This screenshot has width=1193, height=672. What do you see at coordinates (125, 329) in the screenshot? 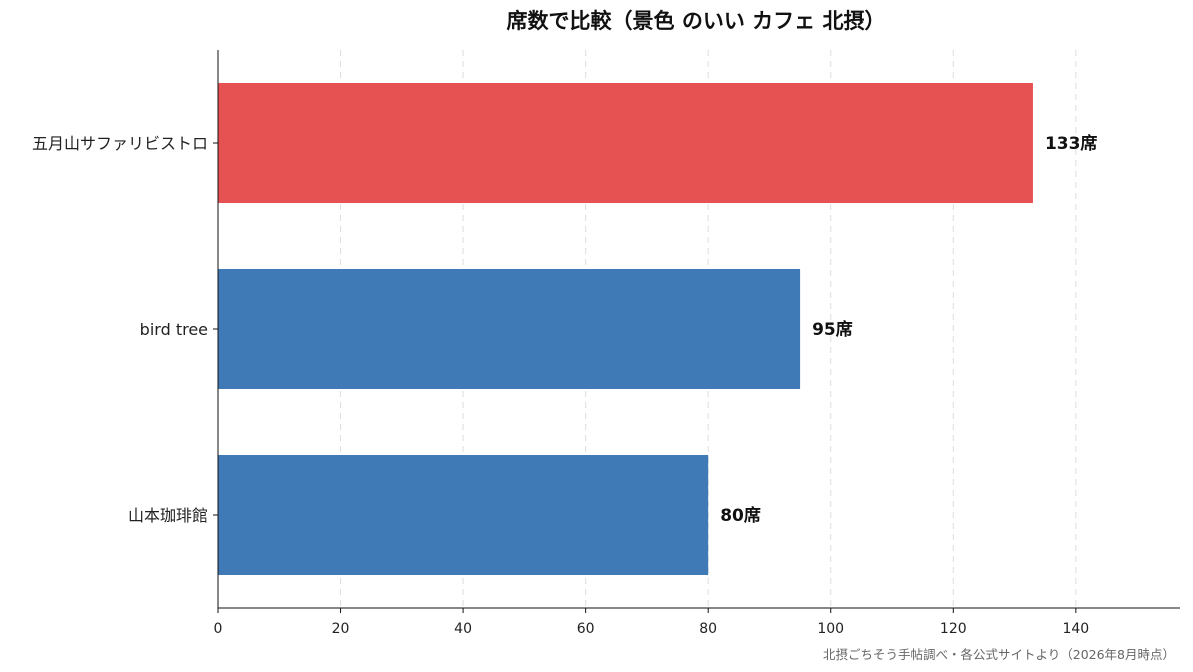
I see `category-labels: 五月山サファリビストロ bird tree 山本珈琲館` at bounding box center [125, 329].